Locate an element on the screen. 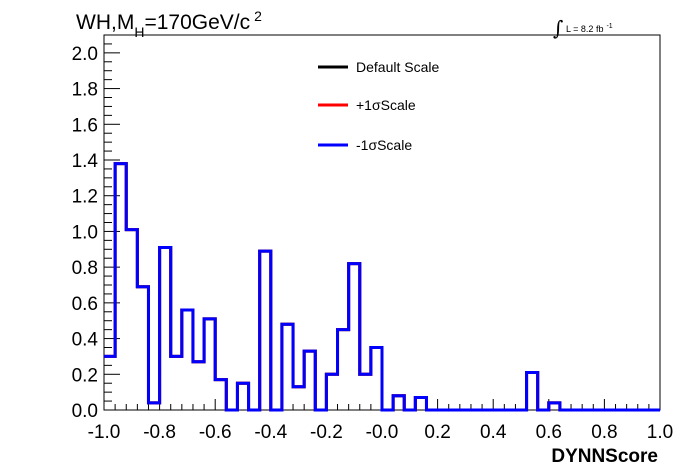 The image size is (696, 472). y-tick-label: 1.8 is located at coordinates (85, 90).